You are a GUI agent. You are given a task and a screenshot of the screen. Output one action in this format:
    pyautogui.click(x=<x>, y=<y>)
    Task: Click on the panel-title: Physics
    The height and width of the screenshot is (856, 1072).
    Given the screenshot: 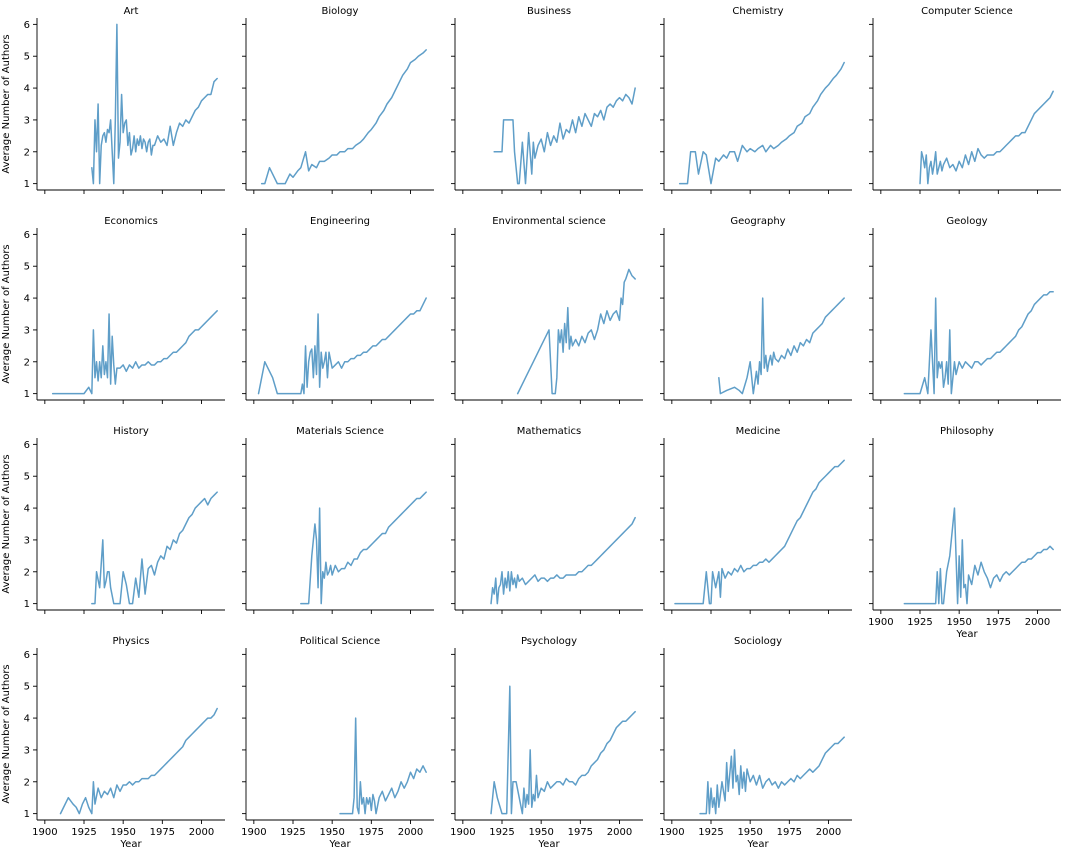 What is the action you would take?
    pyautogui.click(x=131, y=641)
    